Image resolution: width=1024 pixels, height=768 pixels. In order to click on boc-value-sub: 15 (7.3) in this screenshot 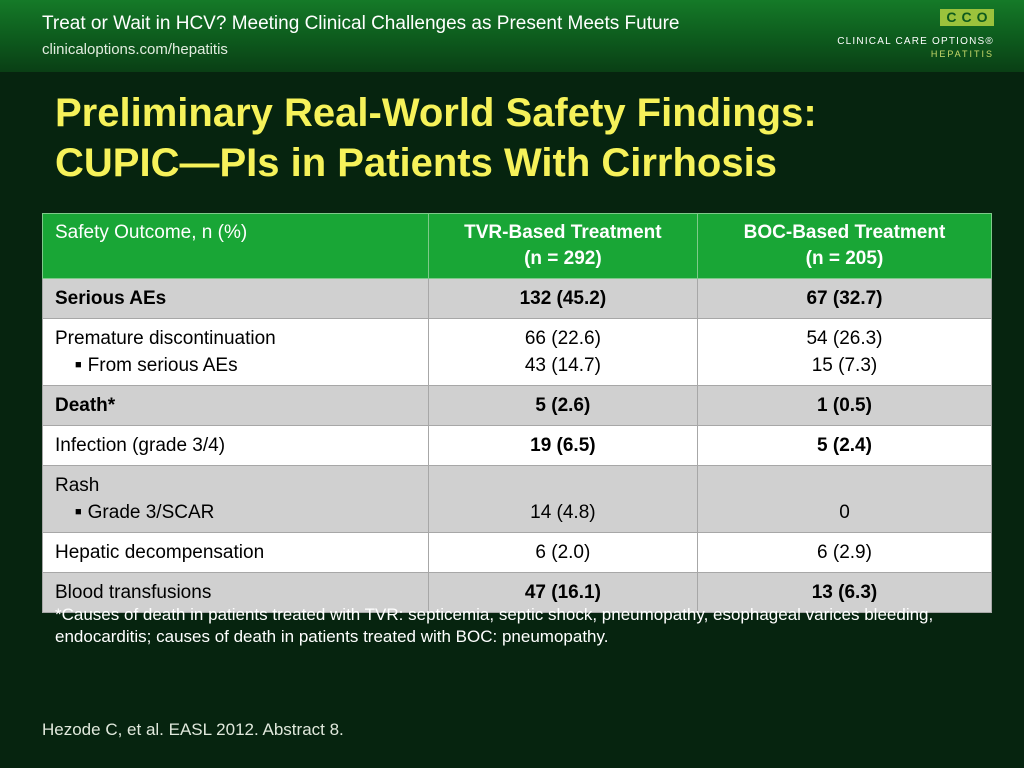, I will do `click(844, 365)`.